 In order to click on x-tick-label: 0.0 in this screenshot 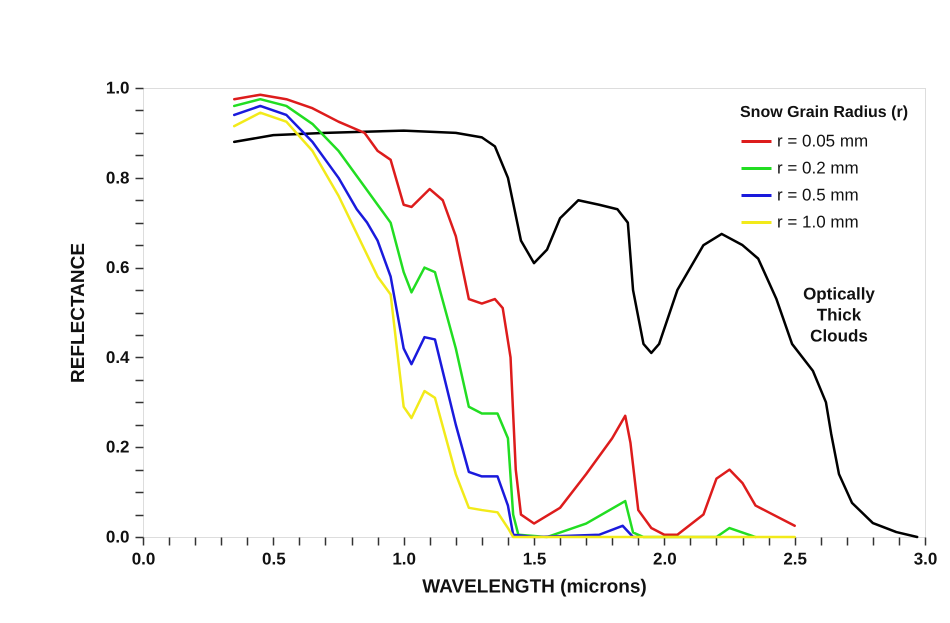, I will do `click(144, 559)`.